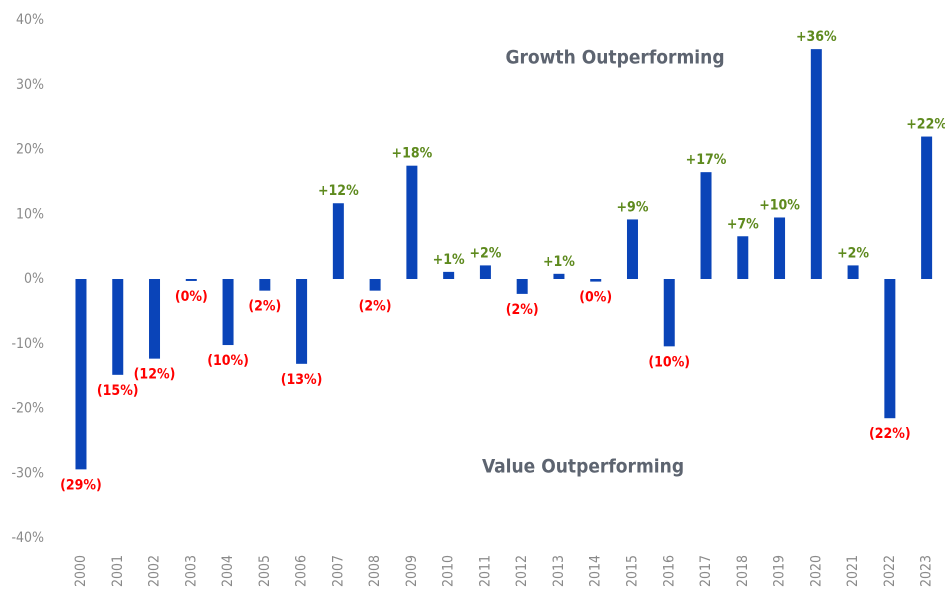 Image resolution: width=945 pixels, height=599 pixels. I want to click on x-tick-label: 2016, so click(669, 571).